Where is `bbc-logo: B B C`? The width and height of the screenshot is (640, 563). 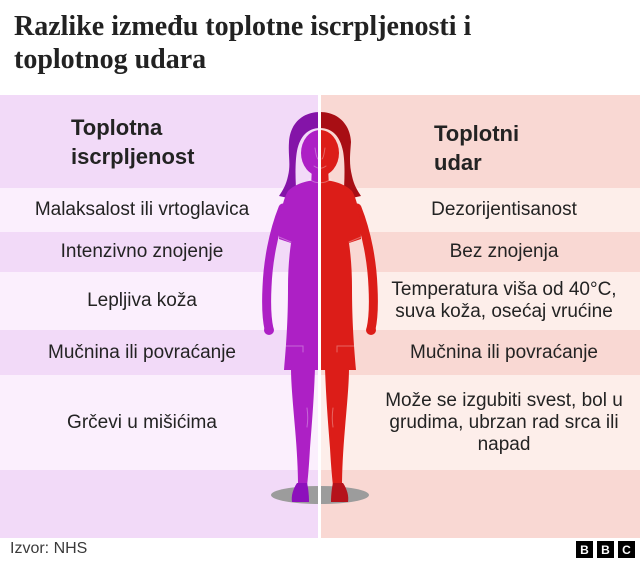
bbc-logo: B B C is located at coordinates (605, 549).